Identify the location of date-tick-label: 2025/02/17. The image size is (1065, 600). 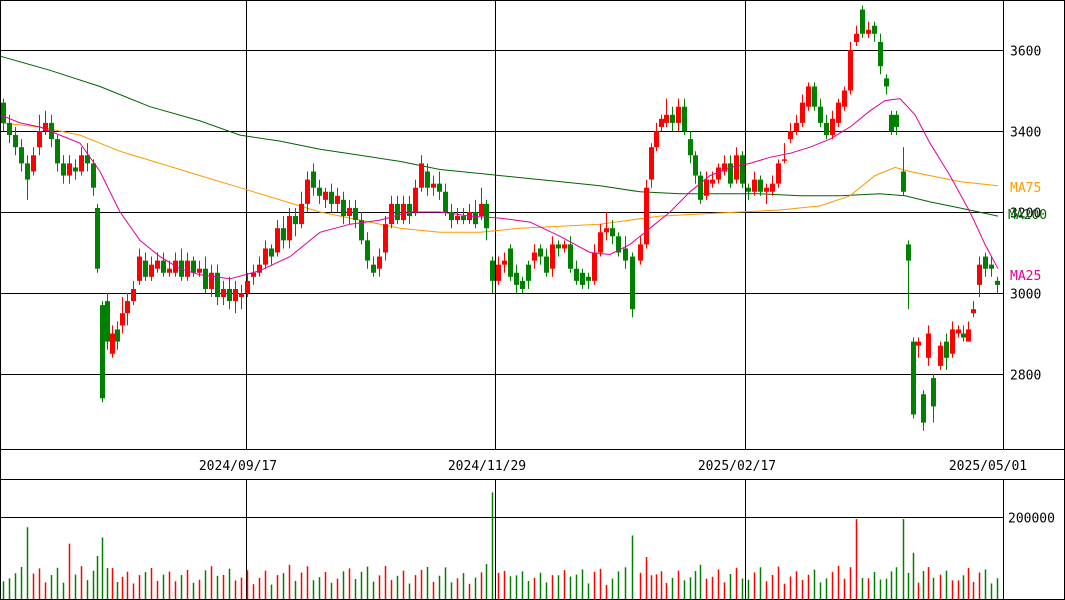
(737, 466).